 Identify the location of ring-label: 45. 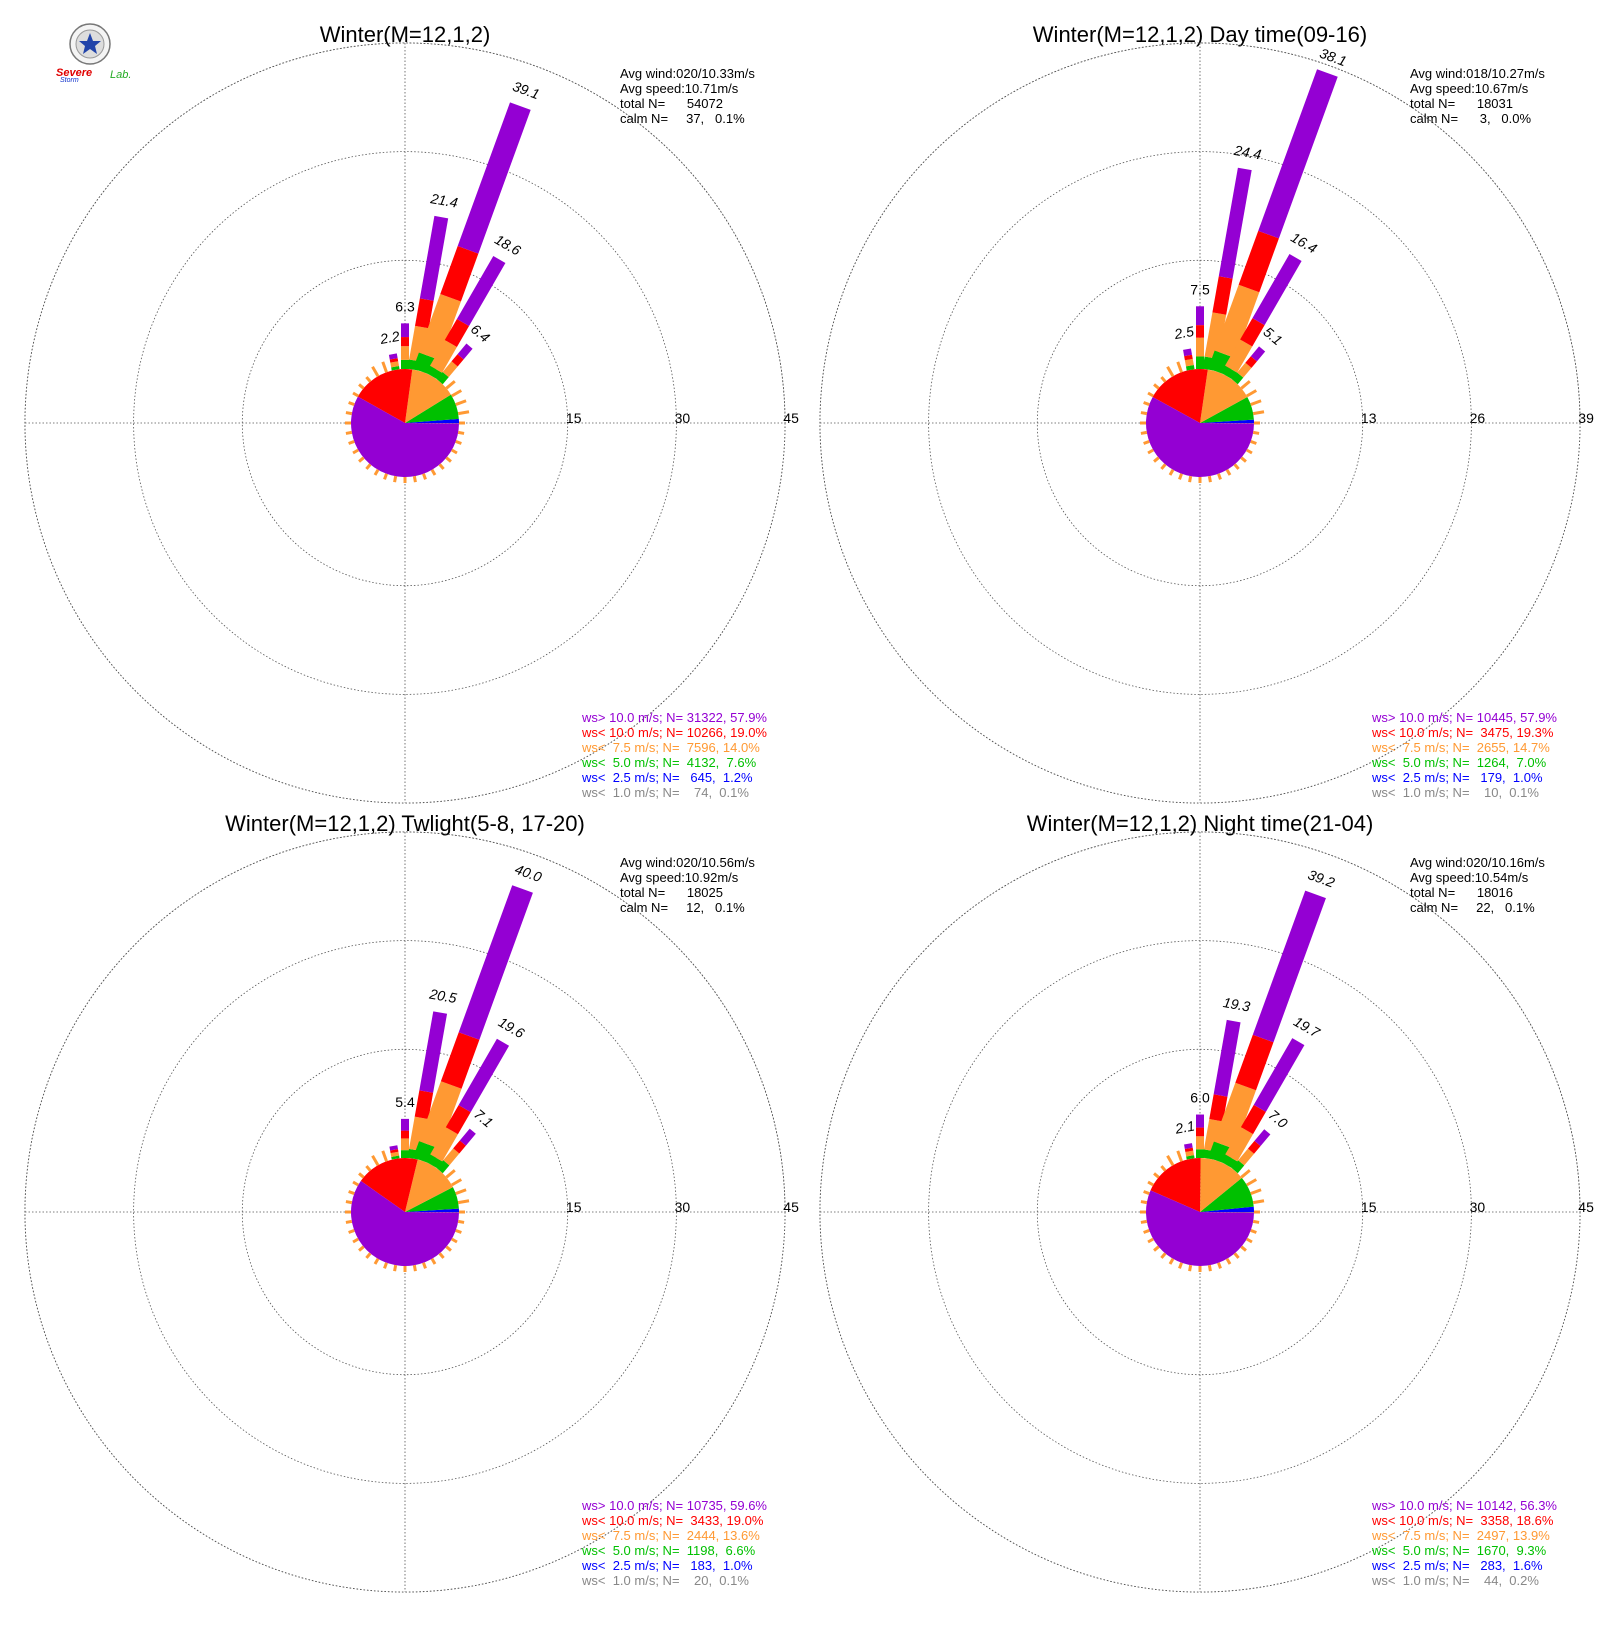
(791, 418).